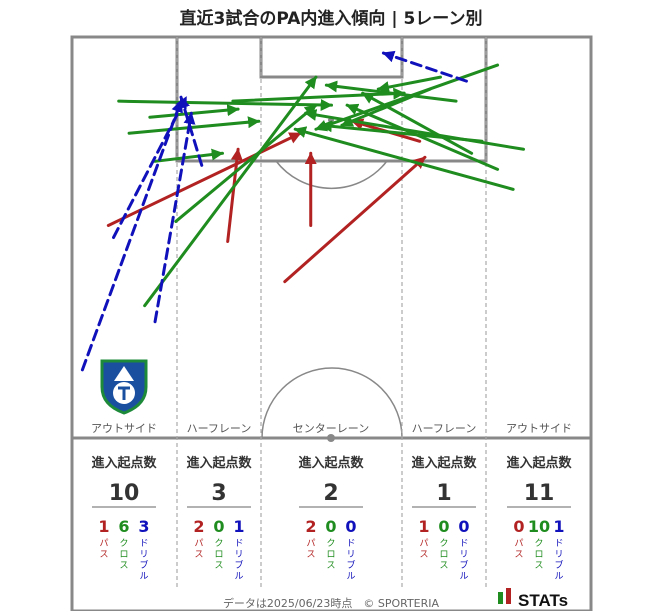 Image resolution: width=663 pixels, height=611 pixels. What do you see at coordinates (331, 18) in the screenshot?
I see `chart-title: 直近3試合のPA内進入傾向 | 5レーン別` at bounding box center [331, 18].